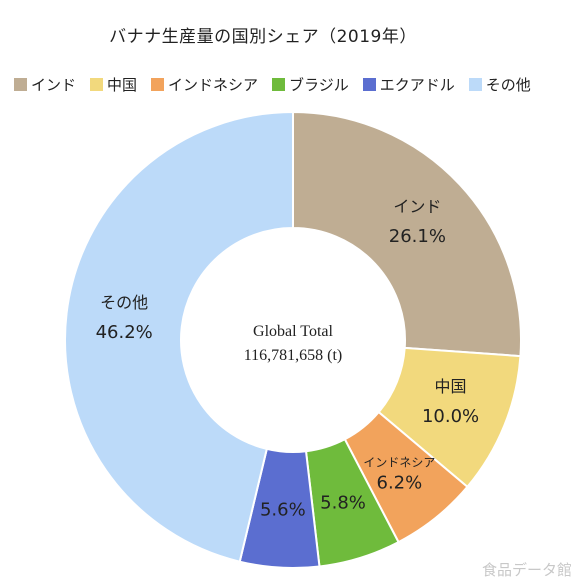 Image resolution: width=586 pixels, height=586 pixels. I want to click on chart-legend: インド 中国 インドネシア ブラジル エクアドル その他, so click(300, 84).